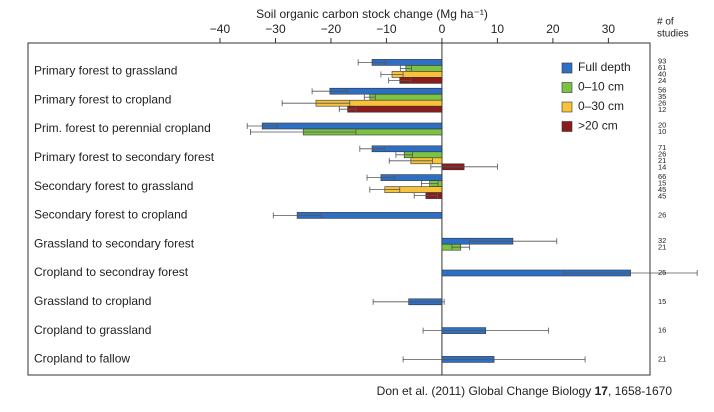  Describe the element at coordinates (220, 29) in the screenshot. I see `x-tick-label: −40` at that location.